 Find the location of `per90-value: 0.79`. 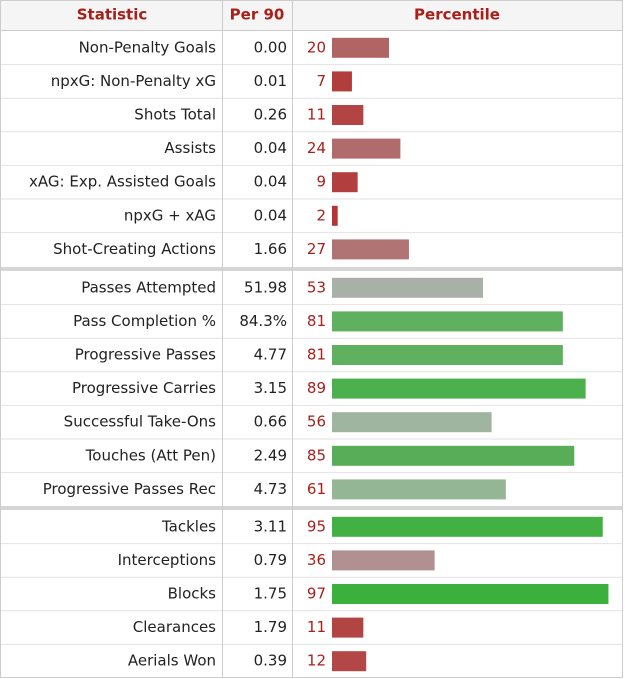

per90-value: 0.79 is located at coordinates (270, 560).